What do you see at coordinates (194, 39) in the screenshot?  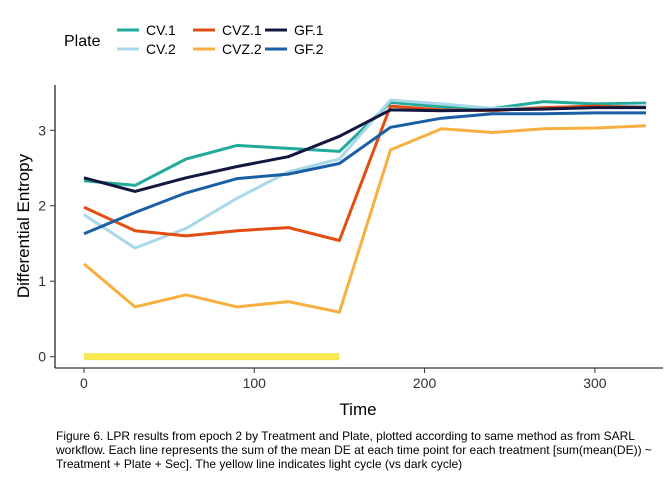 I see `legend: Plate CV.1 CV.2 CVZ.1 CVZ.2 GF.1 GF.2` at bounding box center [194, 39].